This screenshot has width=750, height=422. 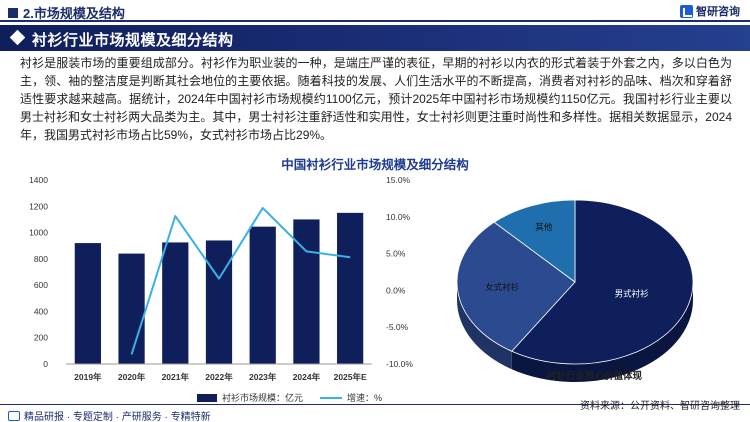 I want to click on y-left-tick-label: 800, so click(x=41, y=259).